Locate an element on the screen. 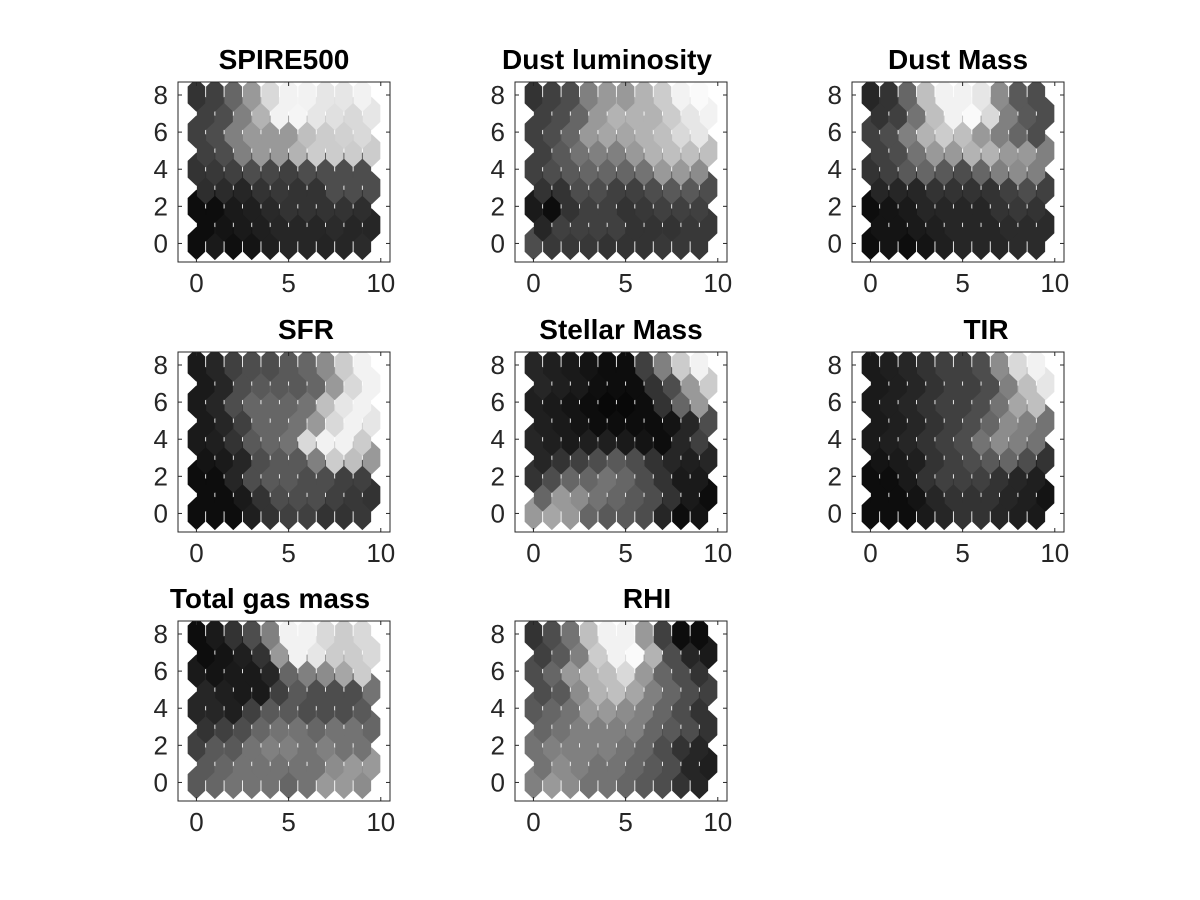 The height and width of the screenshot is (900, 1200). panel-title: Stellar Mass is located at coordinates (620, 329).